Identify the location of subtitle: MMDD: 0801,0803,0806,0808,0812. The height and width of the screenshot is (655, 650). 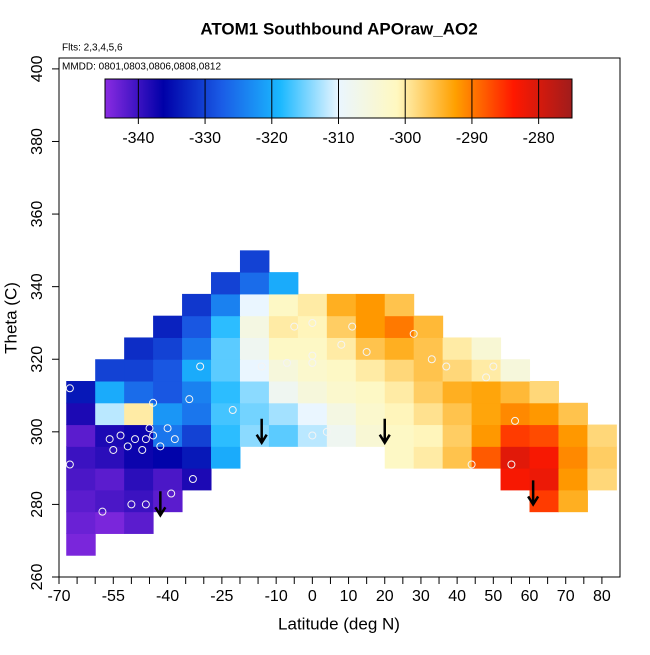
(141, 67).